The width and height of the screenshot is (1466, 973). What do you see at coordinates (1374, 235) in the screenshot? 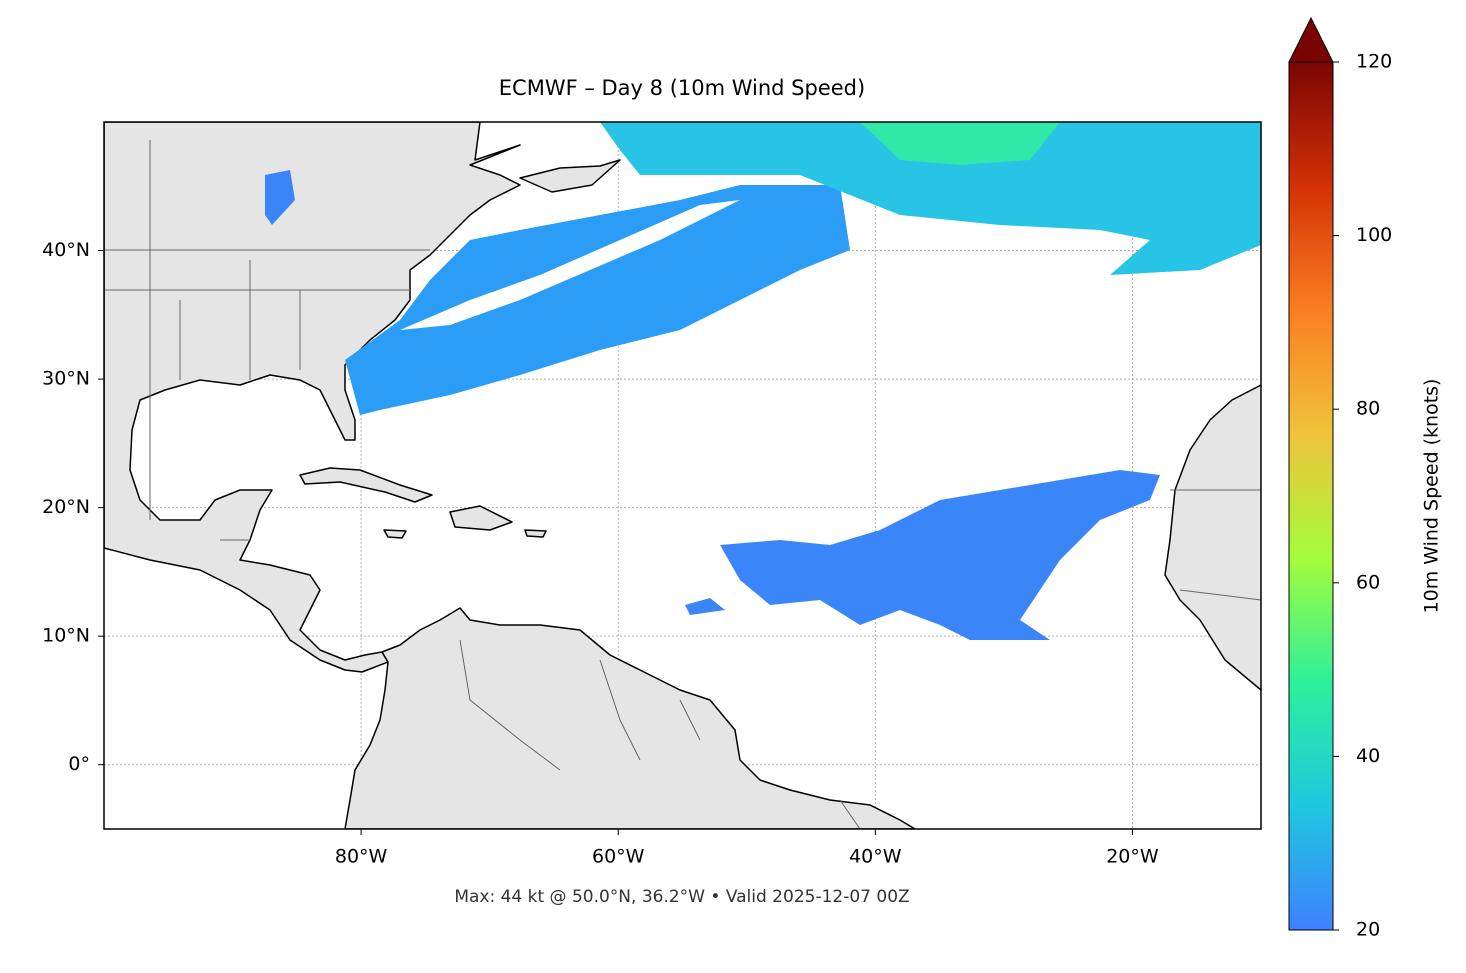
I see `colorbar-tick-label: 100` at bounding box center [1374, 235].